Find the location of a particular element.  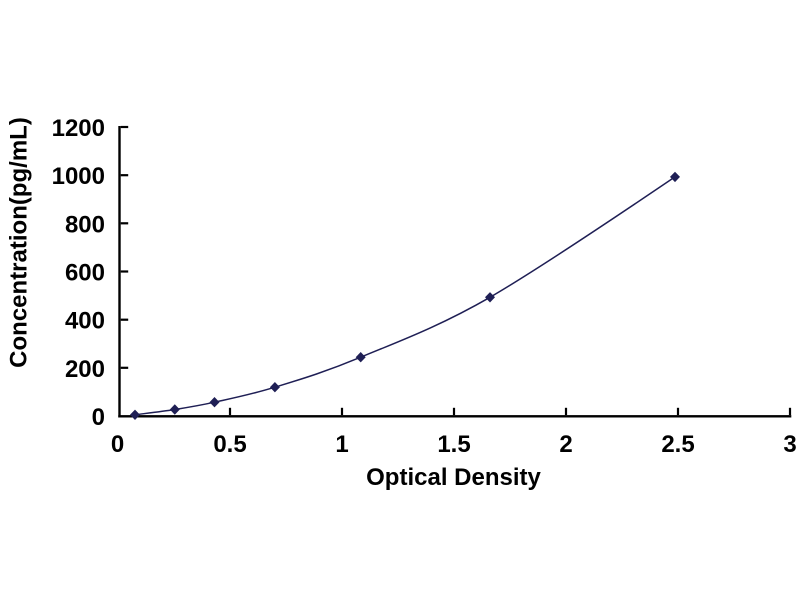

svg-text: 0.5 is located at coordinates (229, 444).